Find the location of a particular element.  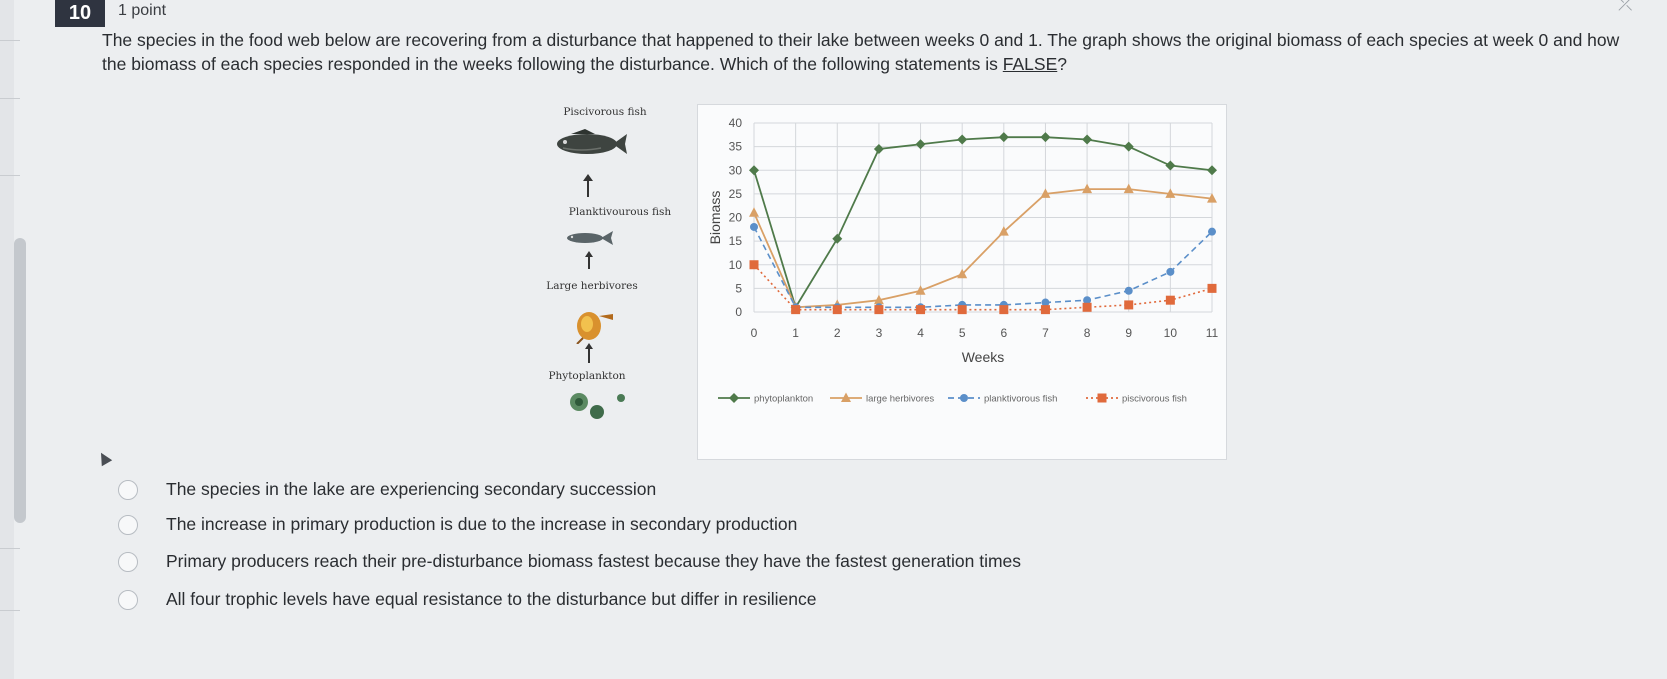

legend-marker-phytoplankton is located at coordinates (734, 398).